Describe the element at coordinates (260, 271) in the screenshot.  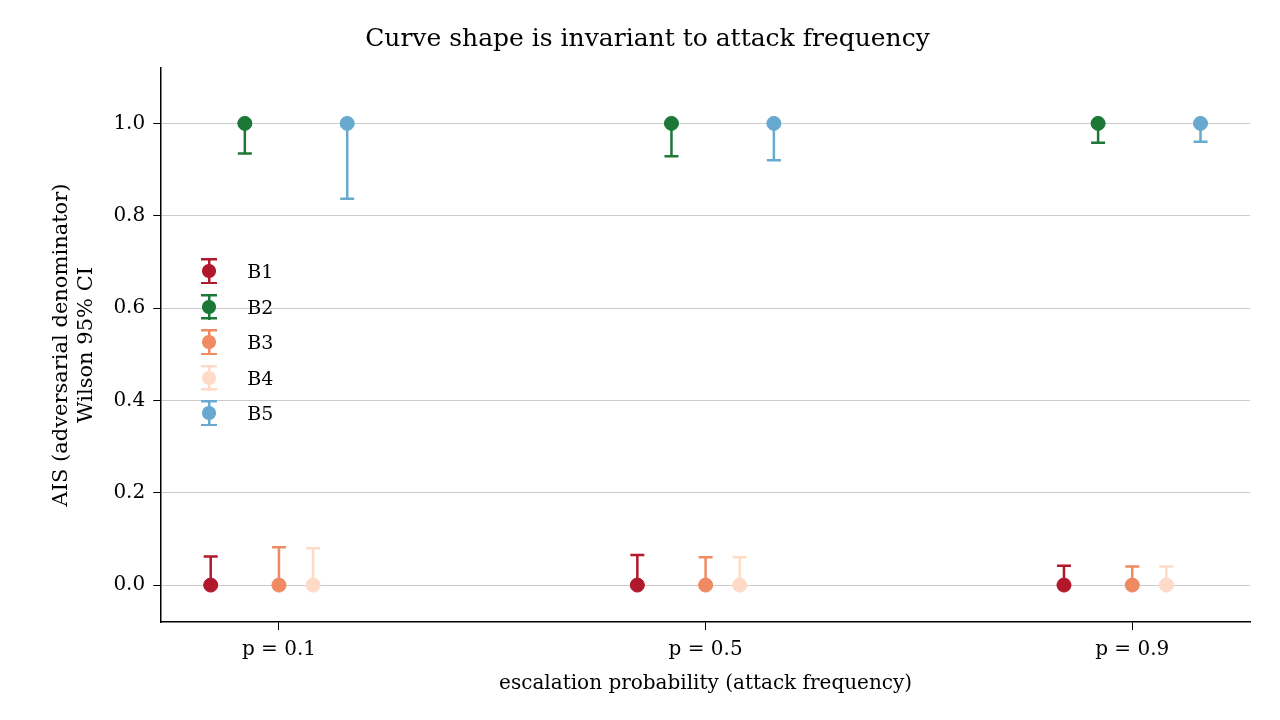
I see `legend-label: B1` at that location.